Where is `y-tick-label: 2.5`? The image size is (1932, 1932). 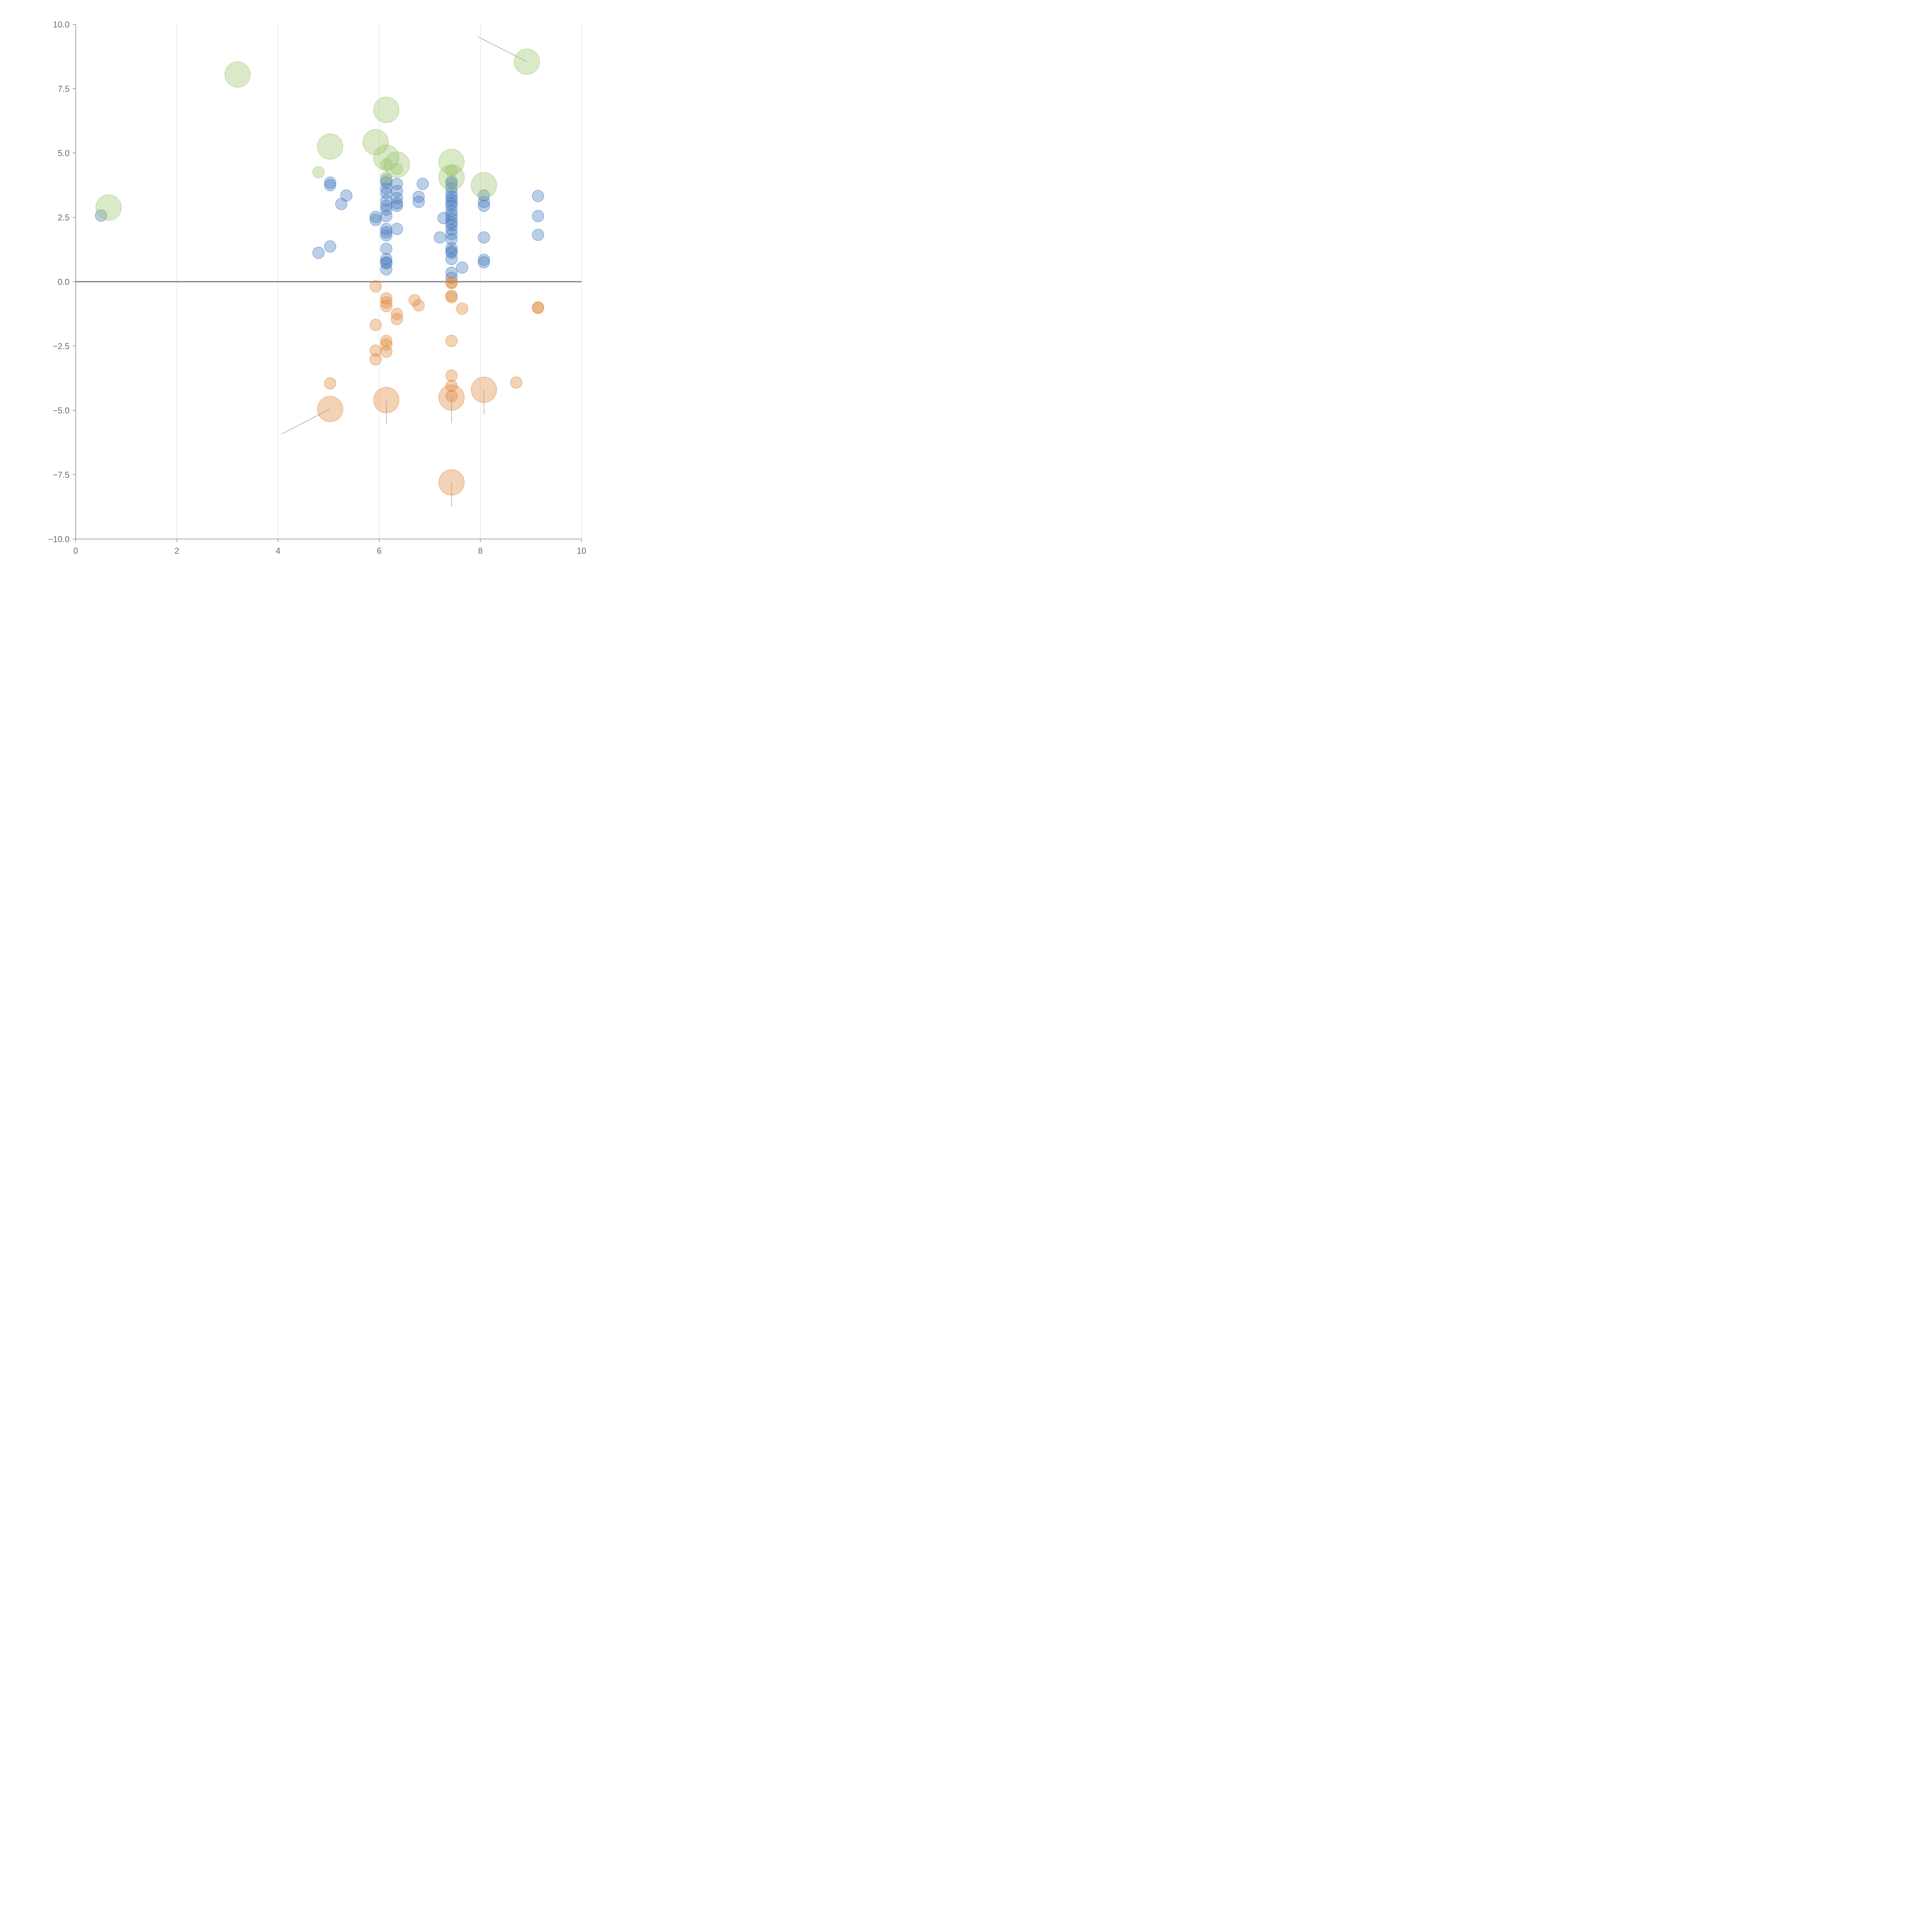
y-tick-label: 2.5 is located at coordinates (64, 218).